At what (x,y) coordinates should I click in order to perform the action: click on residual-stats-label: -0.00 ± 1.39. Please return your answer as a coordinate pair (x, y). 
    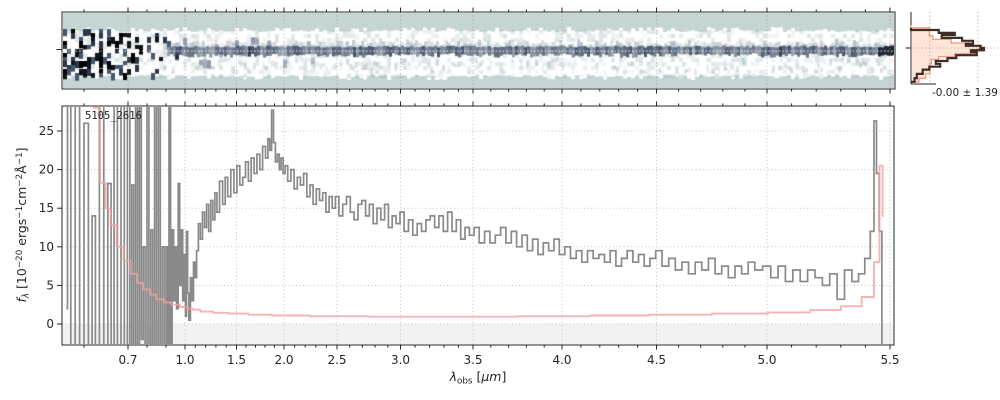
    Looking at the image, I should click on (964, 93).